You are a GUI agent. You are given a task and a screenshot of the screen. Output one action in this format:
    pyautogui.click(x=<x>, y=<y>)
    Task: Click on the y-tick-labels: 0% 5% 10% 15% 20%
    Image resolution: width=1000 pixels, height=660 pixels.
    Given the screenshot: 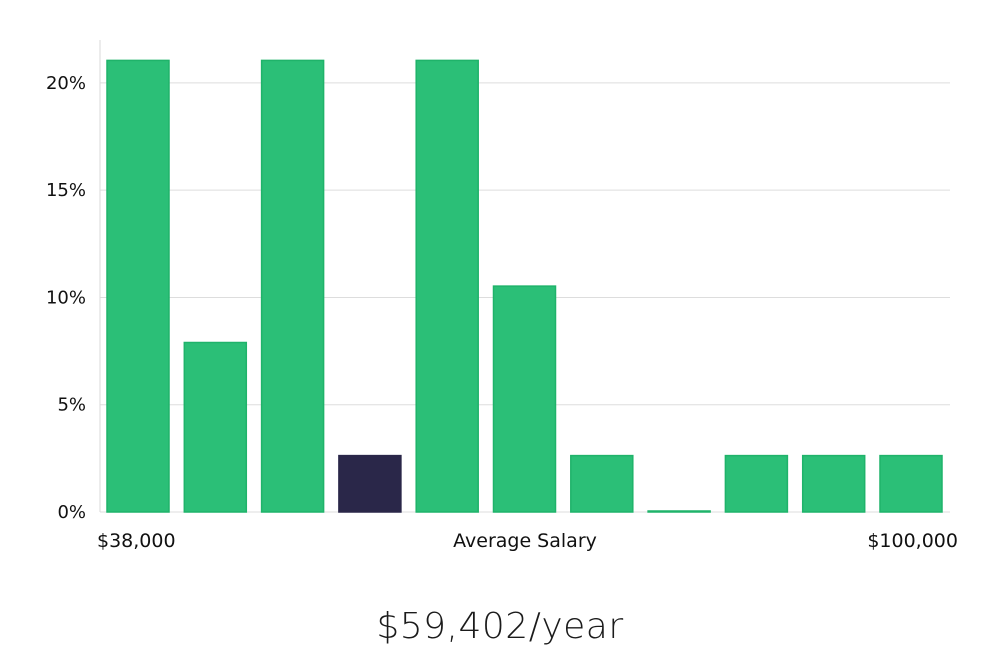 What is the action you would take?
    pyautogui.click(x=66, y=298)
    